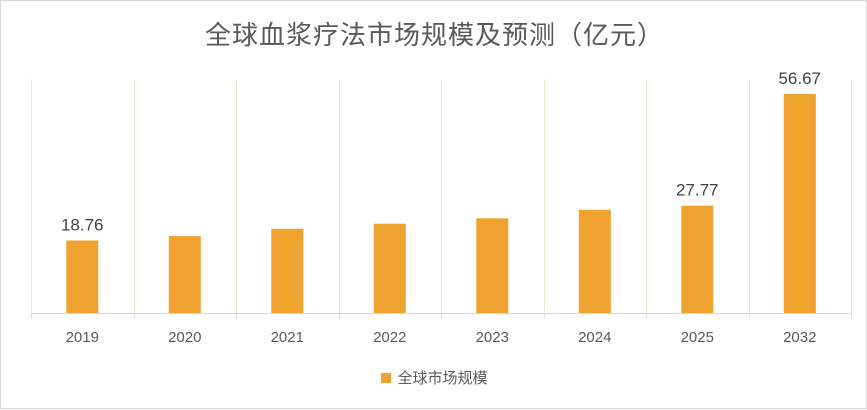 The image size is (867, 410). I want to click on x-tick-label-2020: 2020, so click(184, 337).